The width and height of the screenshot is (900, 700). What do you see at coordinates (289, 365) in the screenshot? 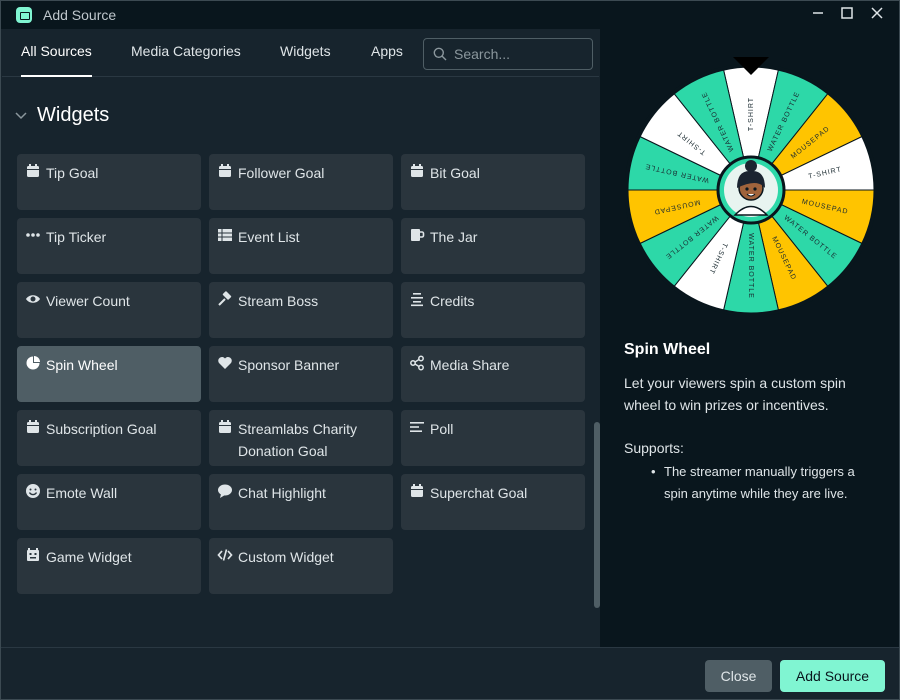
I see `widget-label: Sponsor Banner` at bounding box center [289, 365].